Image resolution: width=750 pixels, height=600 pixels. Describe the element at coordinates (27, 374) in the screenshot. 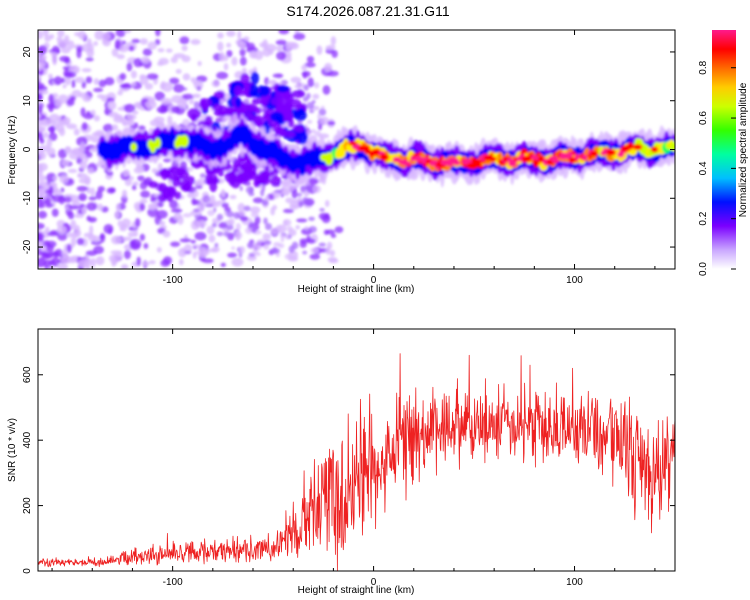

I see `snr-y-tick-label: 600` at that location.